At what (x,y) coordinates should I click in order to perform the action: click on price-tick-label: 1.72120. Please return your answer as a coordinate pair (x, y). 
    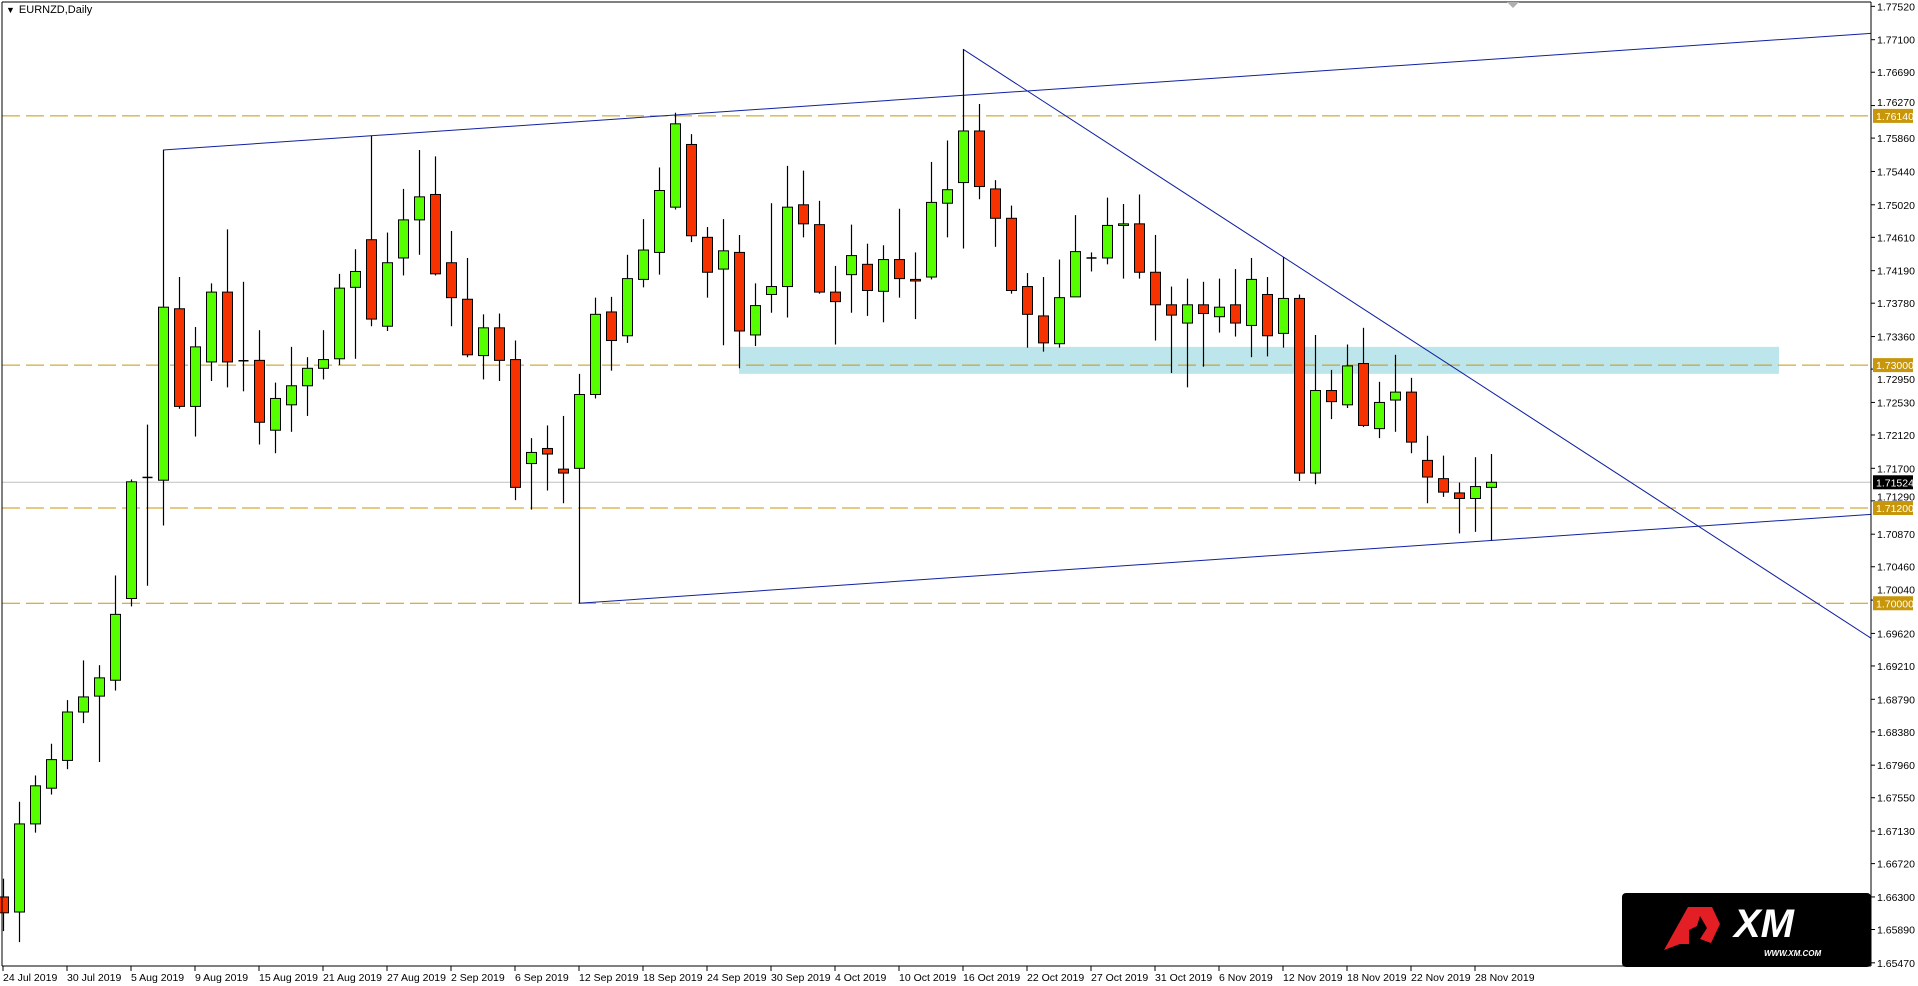
    Looking at the image, I should click on (1896, 436).